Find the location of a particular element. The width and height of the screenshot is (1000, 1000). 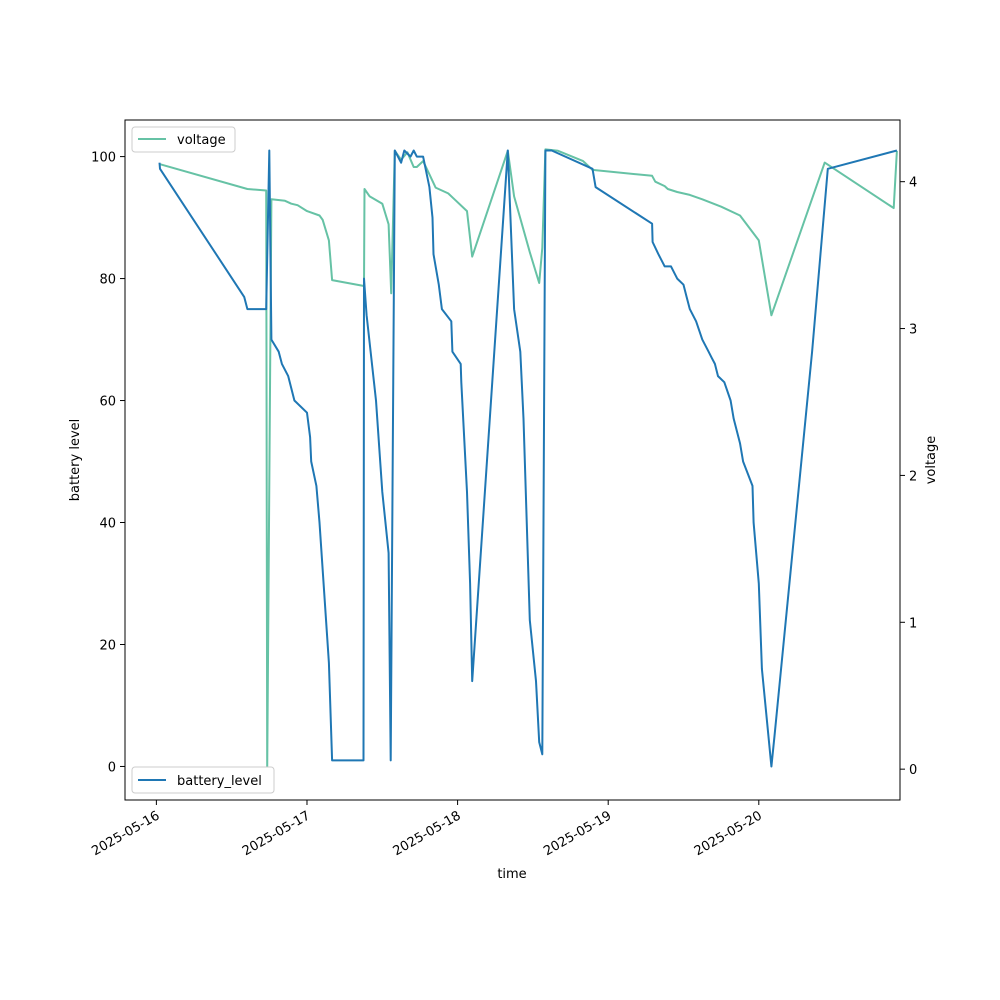

y-right-tick-label: 1 is located at coordinates (913, 623).